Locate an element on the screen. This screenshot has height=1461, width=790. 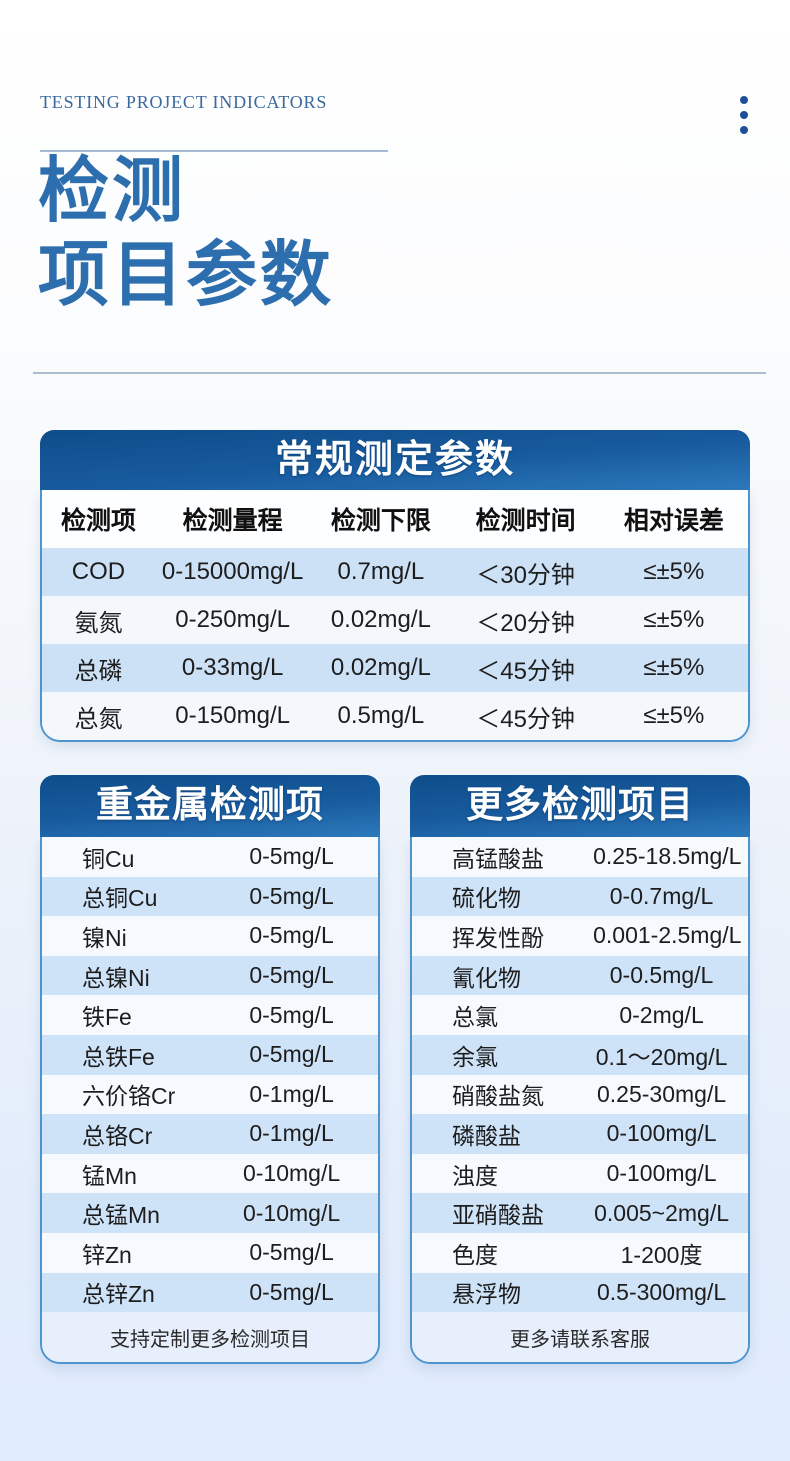
heavy-metal-table-title: 重金属检测项 is located at coordinates (210, 806).